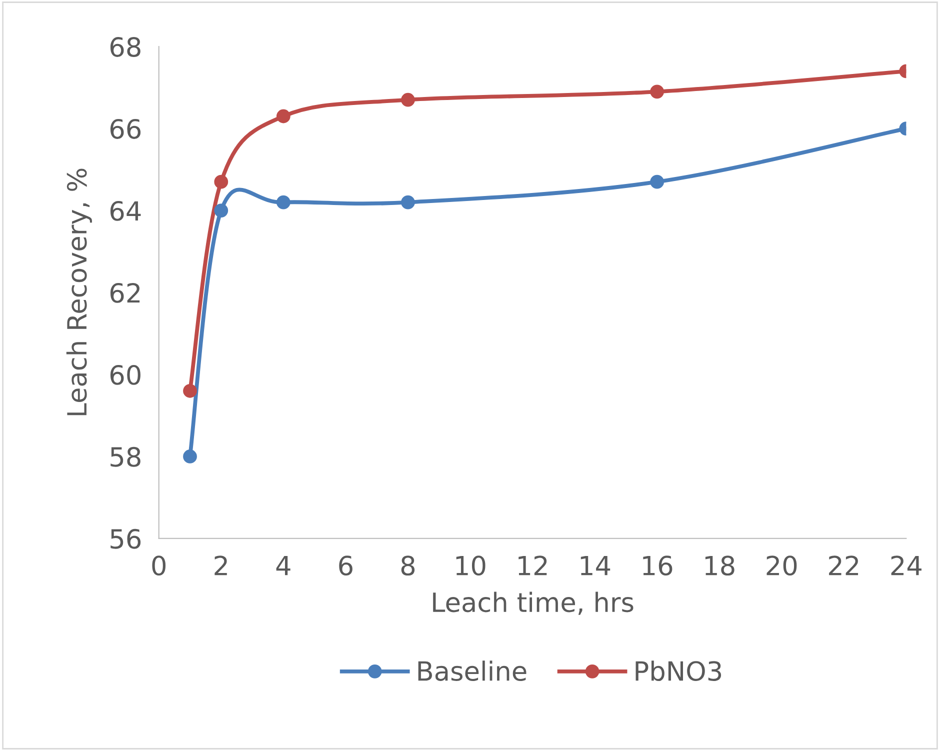 The height and width of the screenshot is (751, 940). I want to click on x-tick-label: 10, so click(471, 566).